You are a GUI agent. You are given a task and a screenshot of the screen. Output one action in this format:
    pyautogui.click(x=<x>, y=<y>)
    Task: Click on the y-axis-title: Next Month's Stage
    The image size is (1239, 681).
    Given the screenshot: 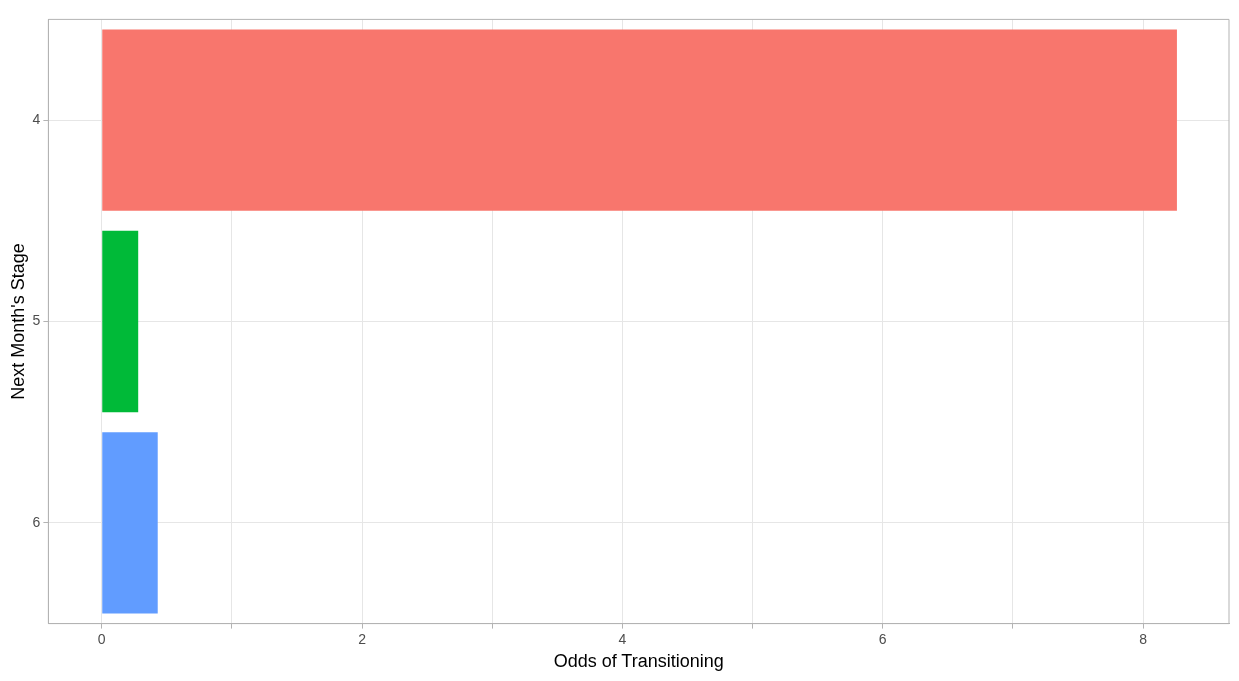 What is the action you would take?
    pyautogui.click(x=17, y=321)
    